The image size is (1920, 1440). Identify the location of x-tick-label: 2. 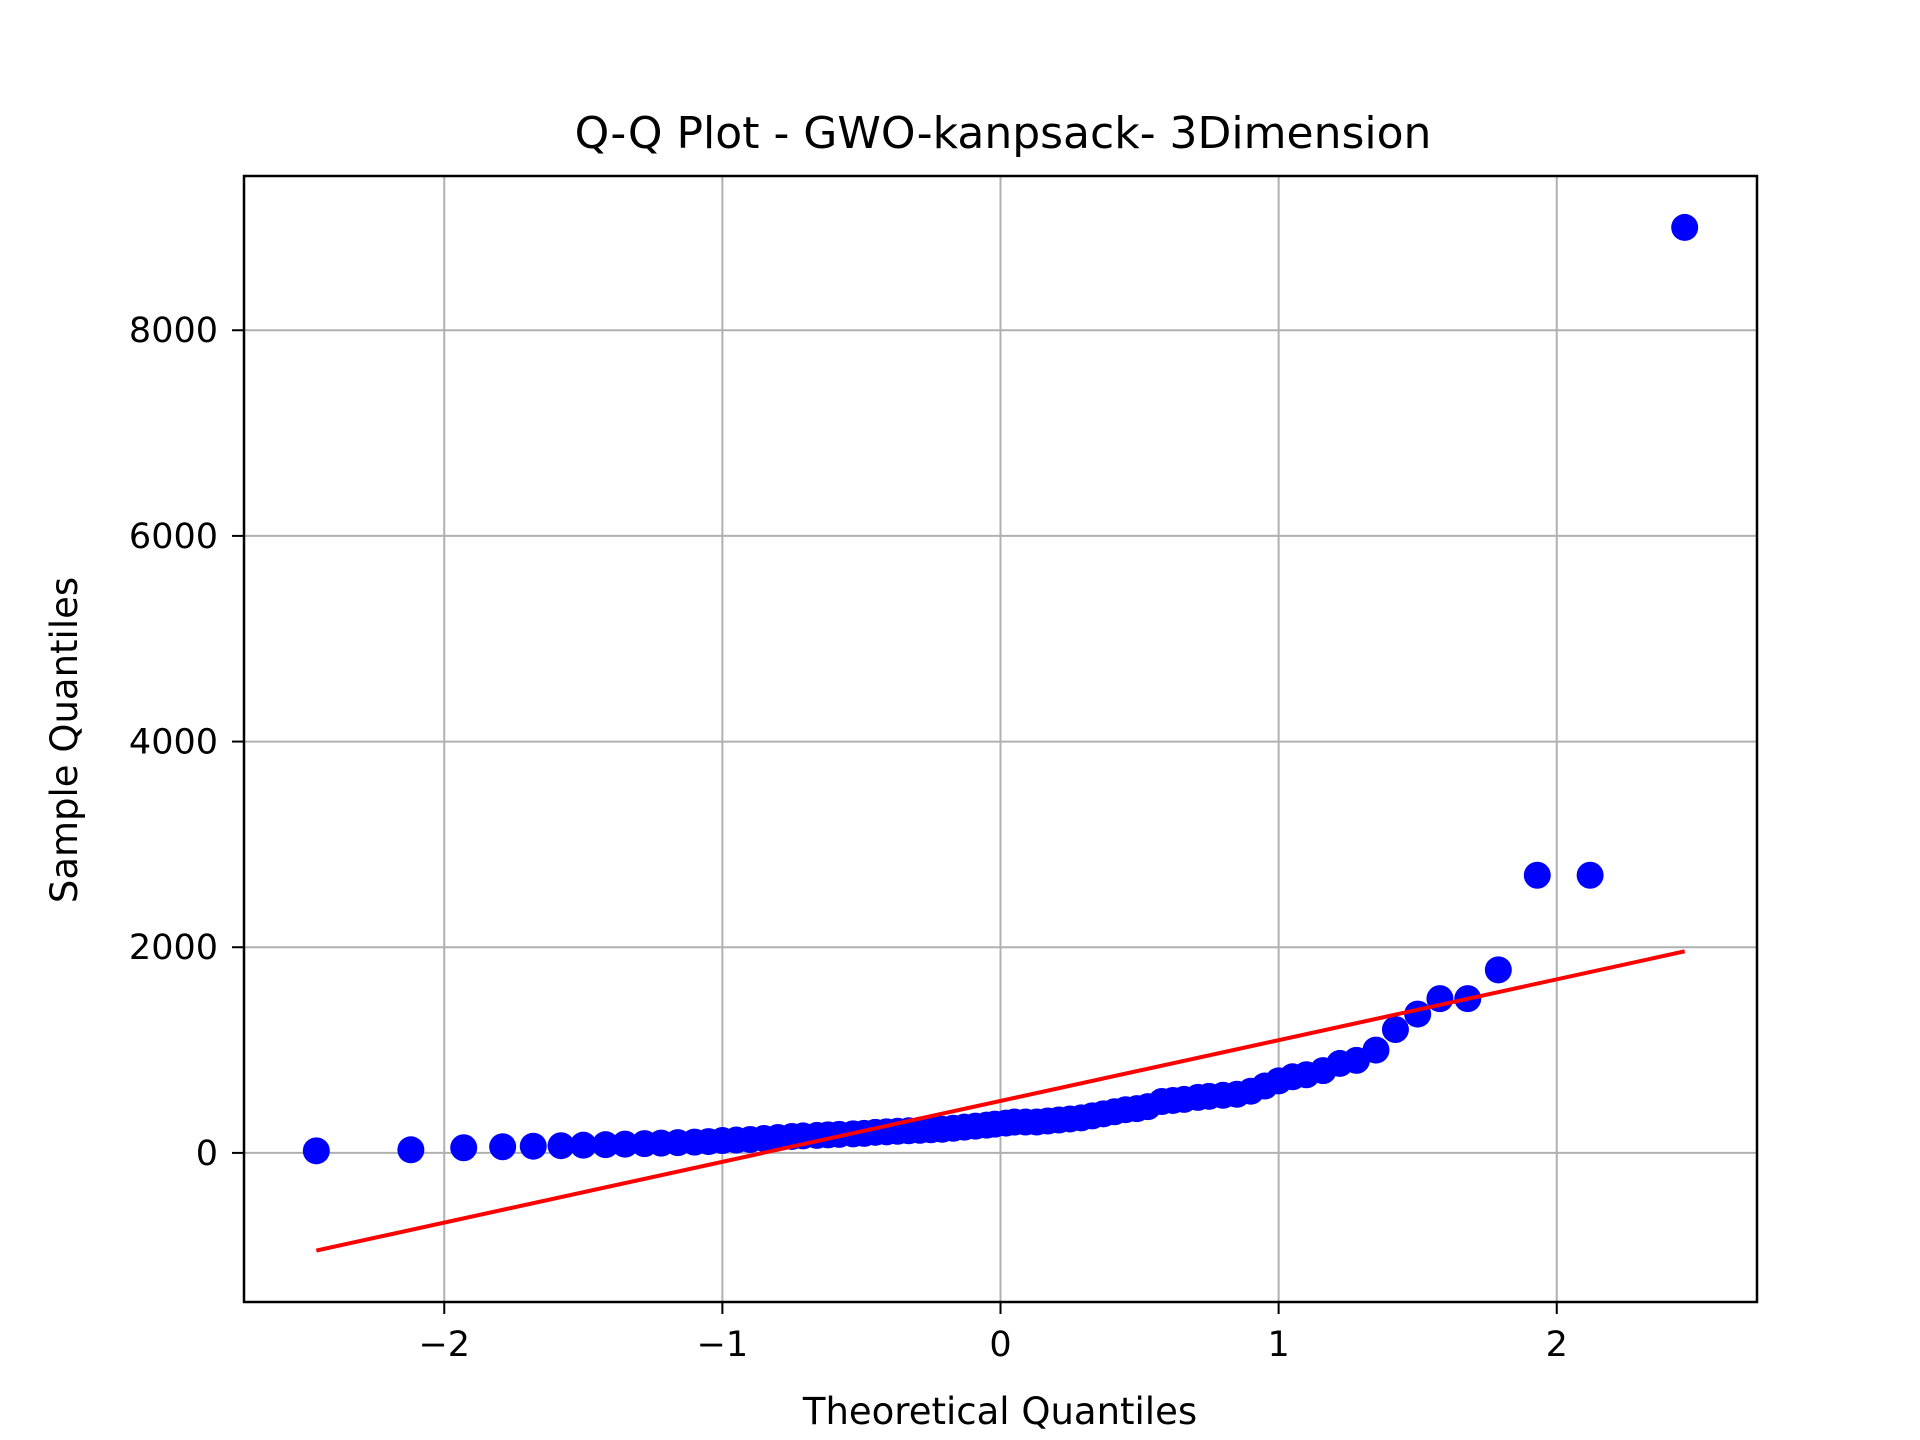
(1557, 1345).